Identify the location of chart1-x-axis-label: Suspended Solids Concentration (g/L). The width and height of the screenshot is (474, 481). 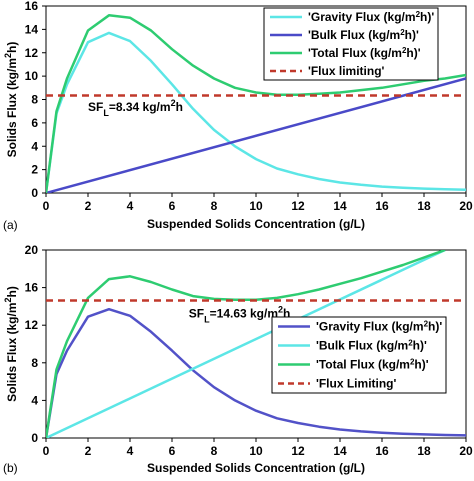
(256, 224).